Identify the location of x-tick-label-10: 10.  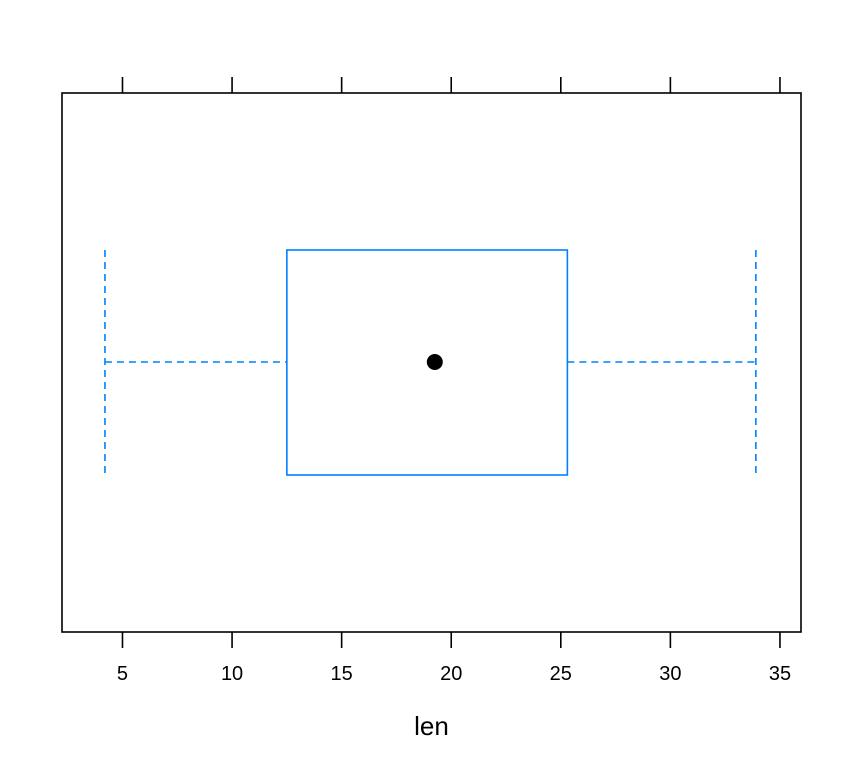
(232, 674).